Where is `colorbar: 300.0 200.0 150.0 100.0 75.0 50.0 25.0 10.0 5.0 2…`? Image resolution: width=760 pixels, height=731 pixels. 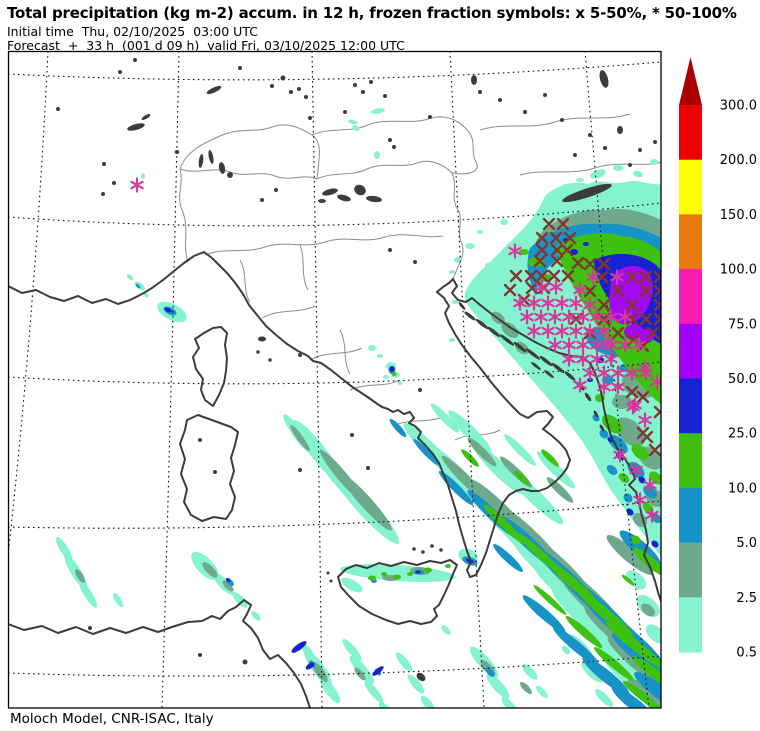
colorbar: 300.0 200.0 150.0 100.0 75.0 50.0 25.0 10.0 5.0 2… is located at coordinates (718, 359).